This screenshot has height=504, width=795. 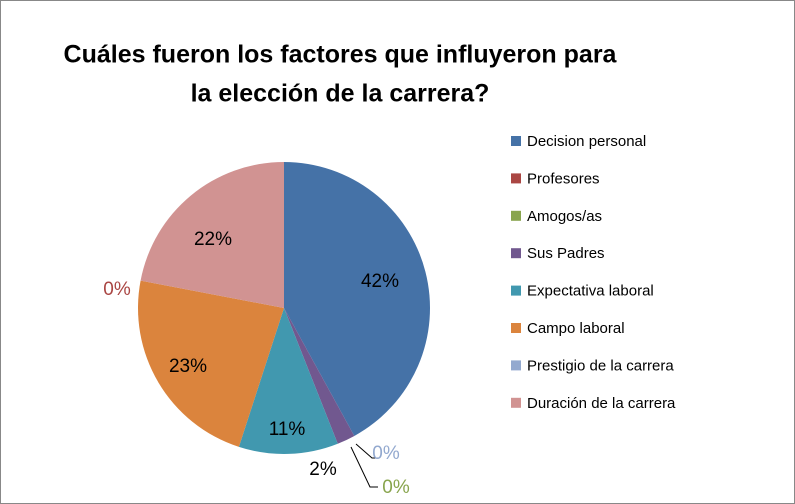 I want to click on data-label: 22%, so click(x=213, y=239).